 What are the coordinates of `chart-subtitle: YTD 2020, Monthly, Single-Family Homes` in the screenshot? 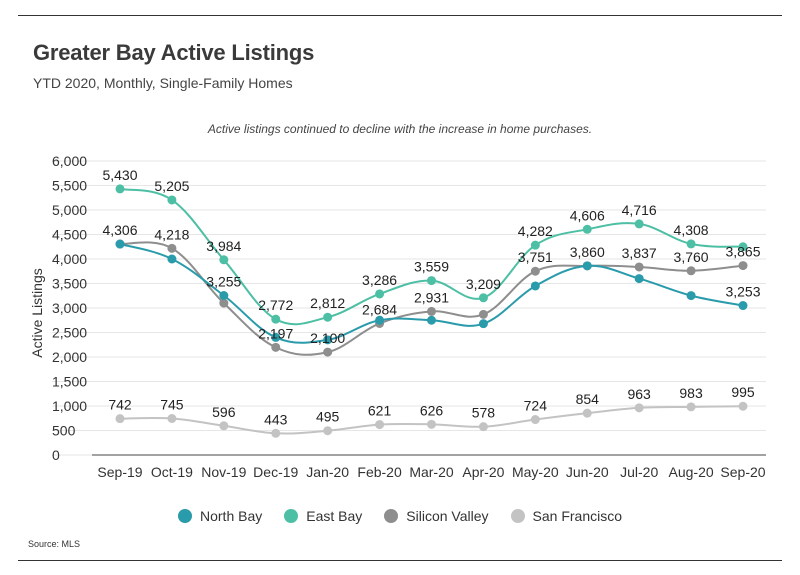 It's located at (163, 83).